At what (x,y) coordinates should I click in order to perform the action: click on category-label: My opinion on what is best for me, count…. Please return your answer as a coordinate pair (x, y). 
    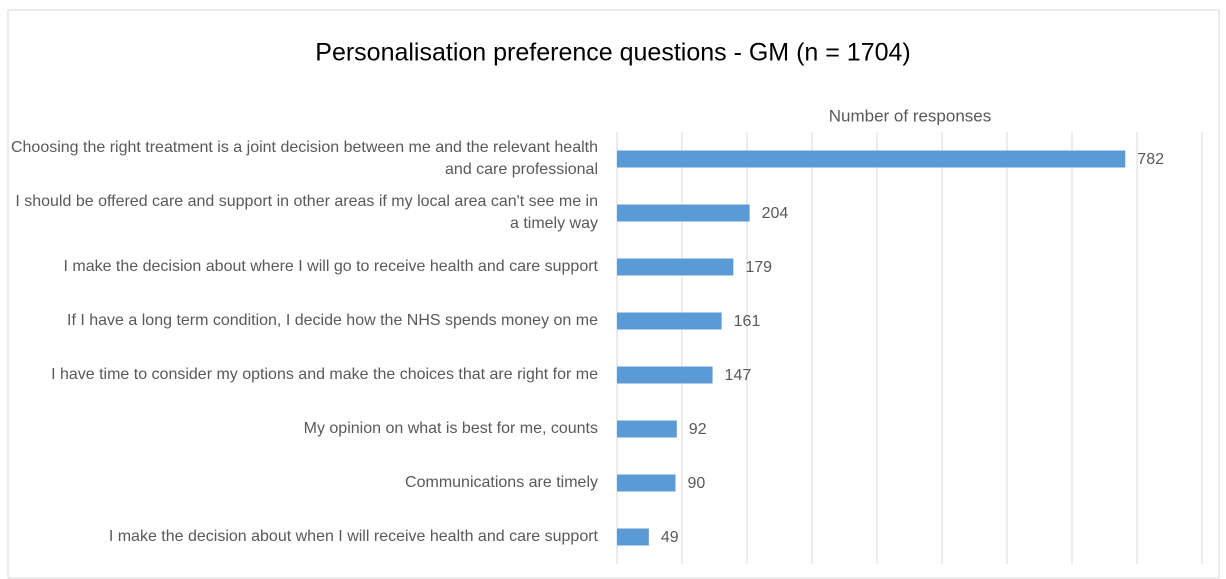
    Looking at the image, I should click on (450, 428).